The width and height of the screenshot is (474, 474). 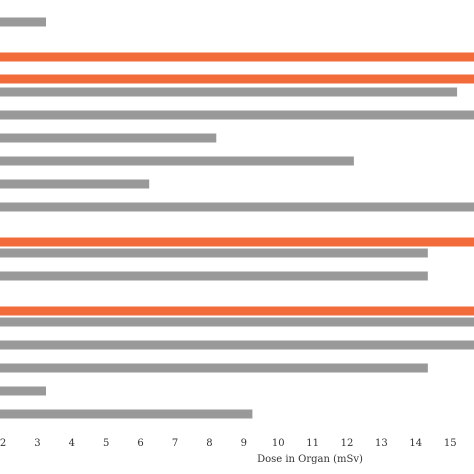 What do you see at coordinates (381, 443) in the screenshot?
I see `x-tick-label-13: 13` at bounding box center [381, 443].